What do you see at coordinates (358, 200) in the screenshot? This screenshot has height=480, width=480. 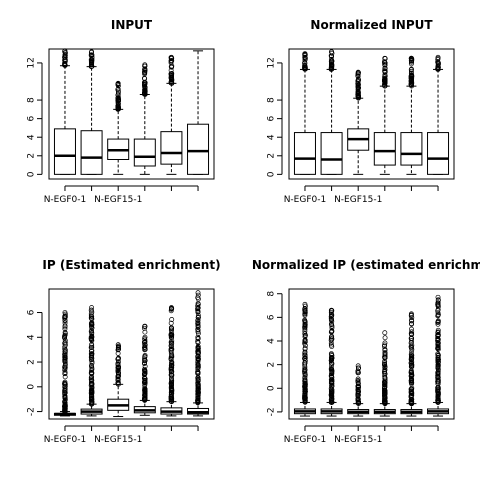 I see `x-tick-label: N-EGF15-1` at bounding box center [358, 200].